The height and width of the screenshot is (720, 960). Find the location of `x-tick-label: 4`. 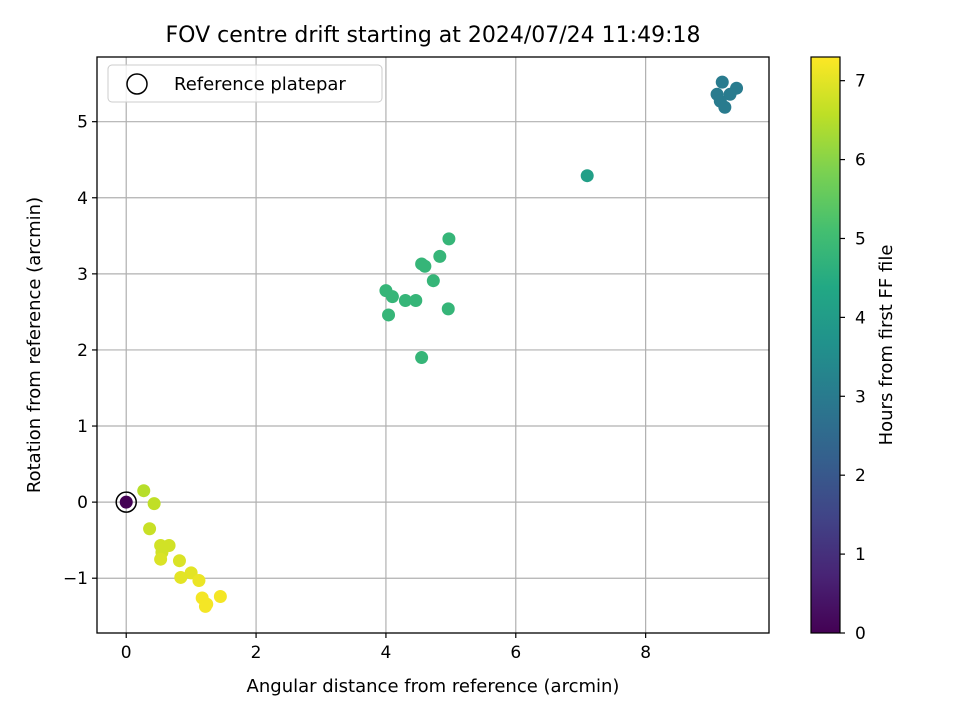

x-tick-label: 4 is located at coordinates (386, 653).